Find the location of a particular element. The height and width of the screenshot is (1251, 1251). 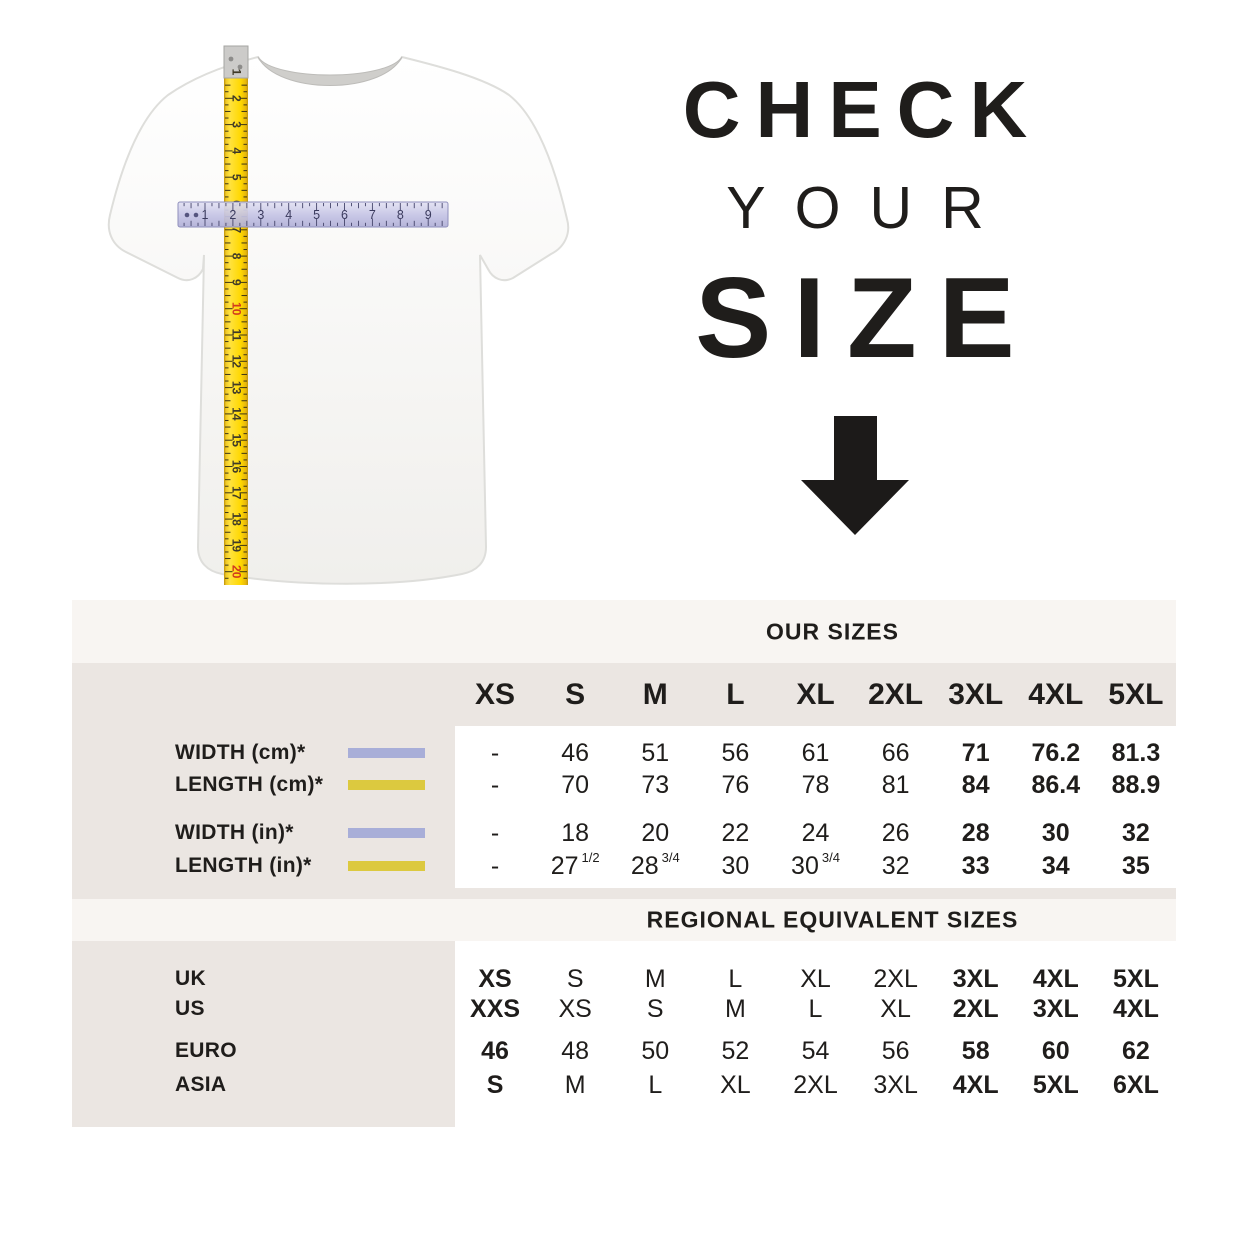

size-cell: 18 is located at coordinates (575, 832).